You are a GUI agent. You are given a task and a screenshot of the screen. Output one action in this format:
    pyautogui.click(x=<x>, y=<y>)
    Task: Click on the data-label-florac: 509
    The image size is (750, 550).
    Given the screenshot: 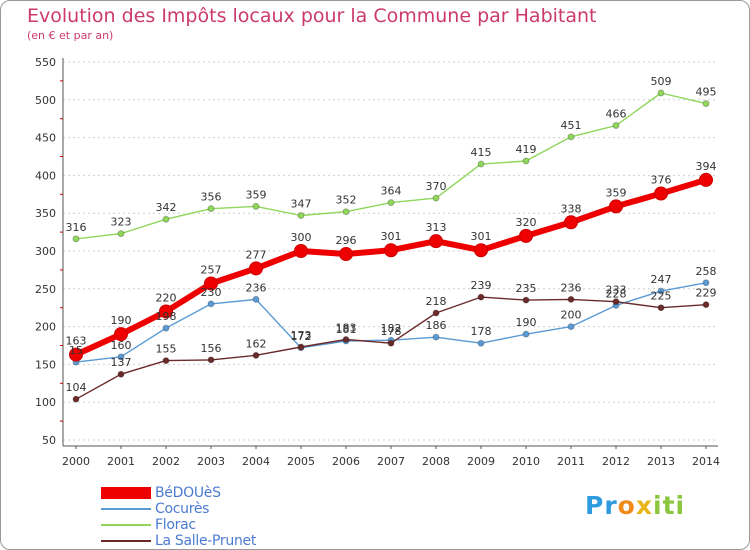 What is the action you would take?
    pyautogui.click(x=661, y=81)
    